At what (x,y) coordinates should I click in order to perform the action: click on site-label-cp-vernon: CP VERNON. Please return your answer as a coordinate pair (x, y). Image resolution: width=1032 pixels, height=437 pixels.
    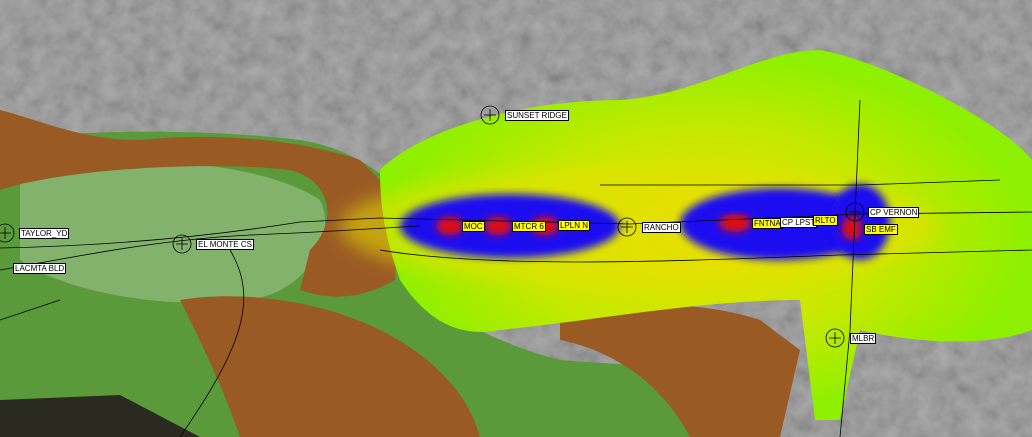
    Looking at the image, I should click on (894, 212).